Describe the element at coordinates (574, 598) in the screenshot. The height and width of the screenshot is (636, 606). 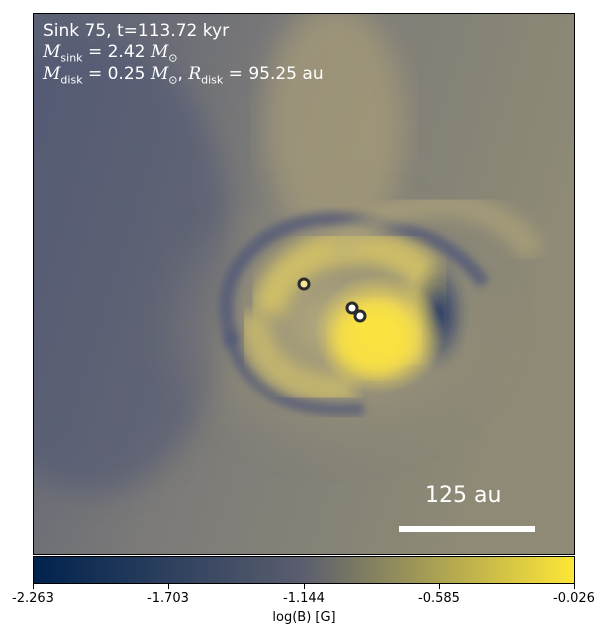
I see `colorbar-tick-label: -0.026` at that location.